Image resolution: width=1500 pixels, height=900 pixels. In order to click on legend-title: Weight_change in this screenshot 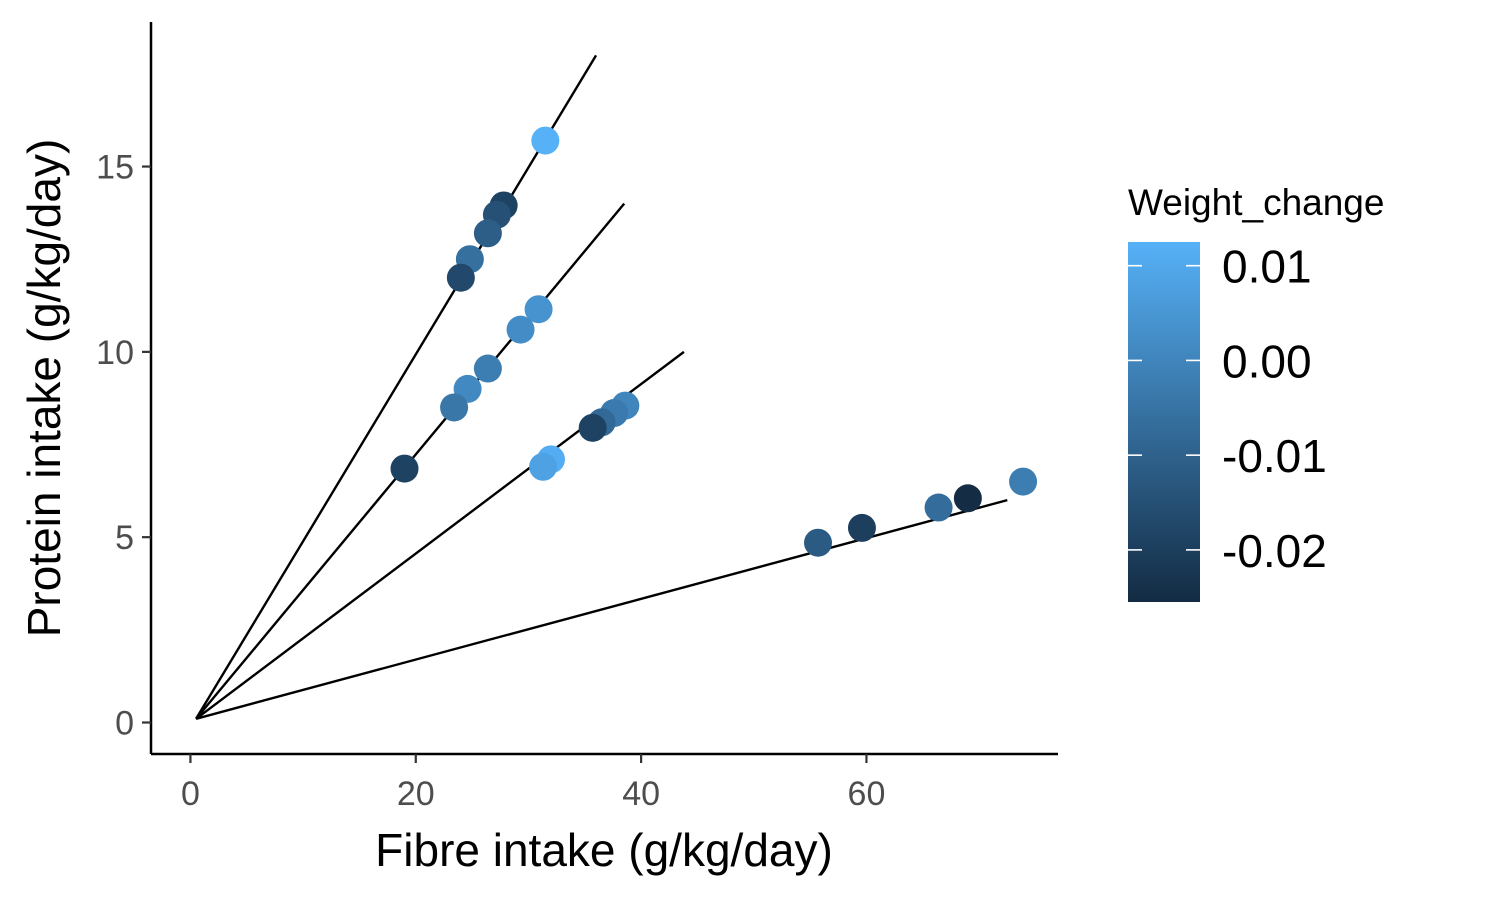, I will do `click(1256, 202)`.